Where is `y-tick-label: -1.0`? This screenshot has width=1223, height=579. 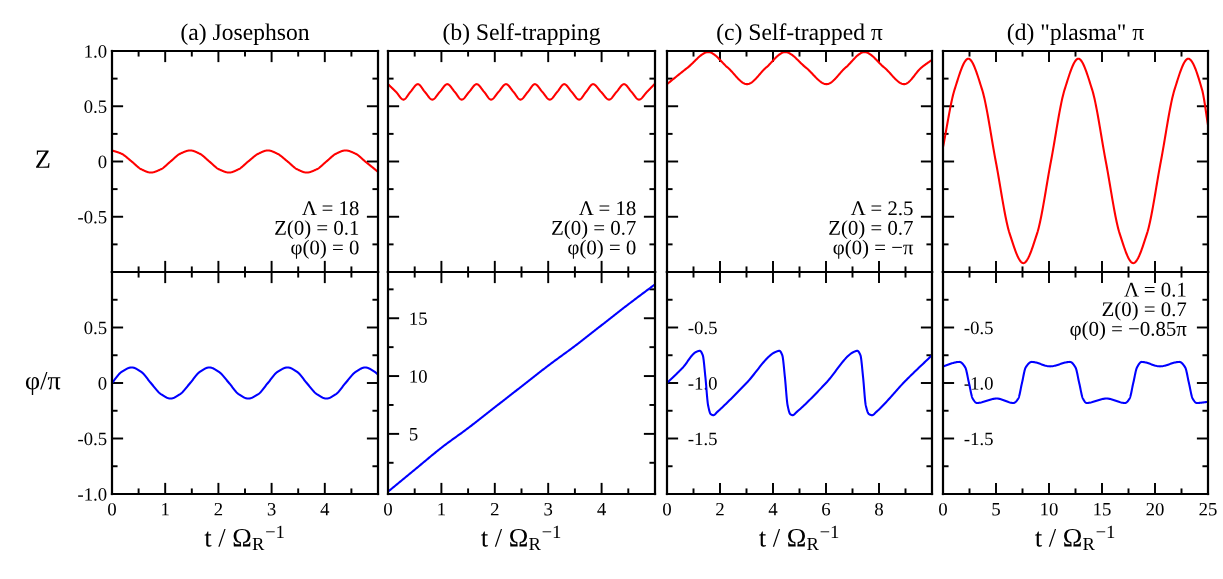
y-tick-label: -1.0 is located at coordinates (92, 494).